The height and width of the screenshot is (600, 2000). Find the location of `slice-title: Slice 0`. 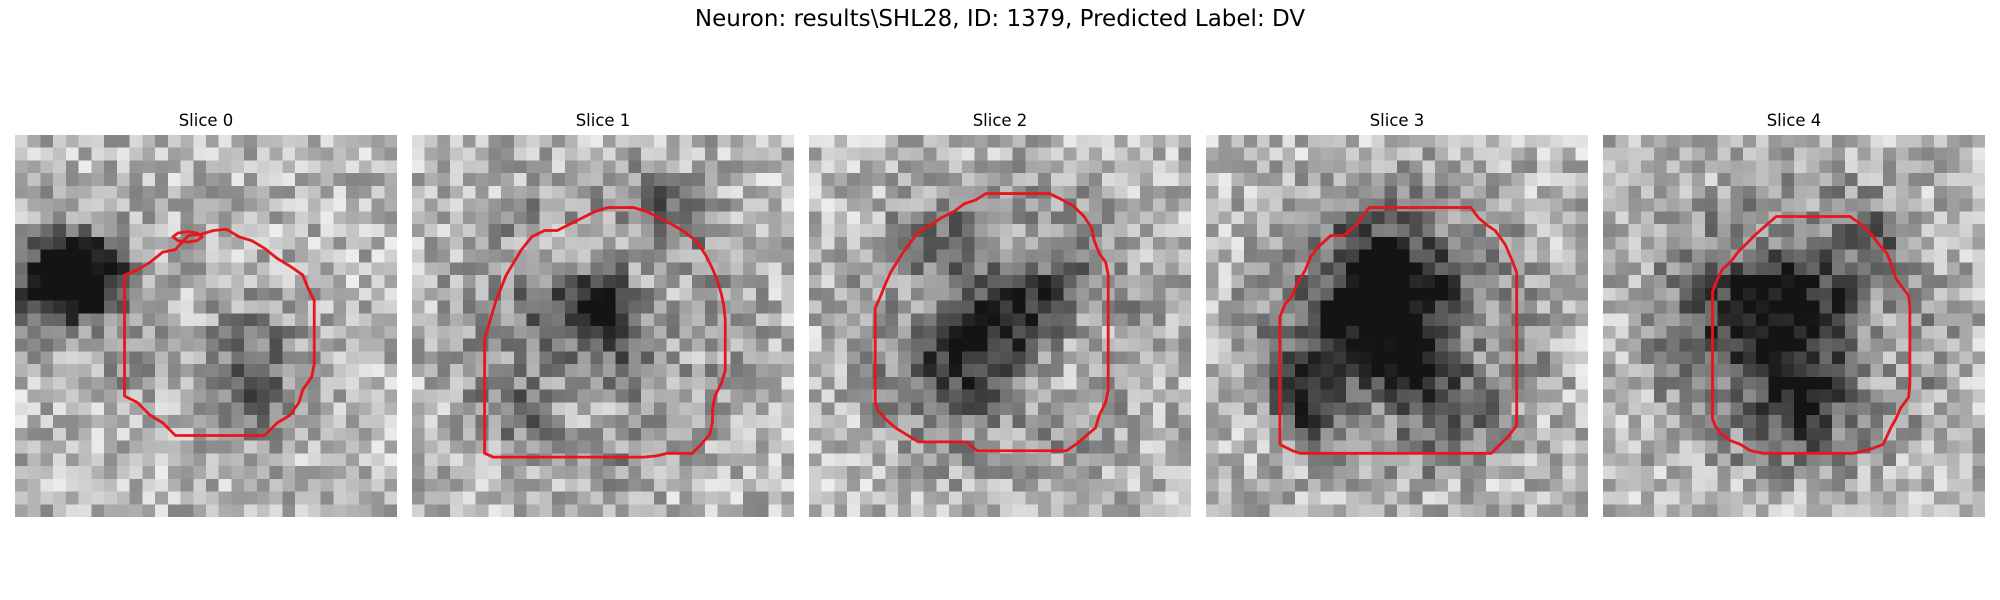

slice-title: Slice 0 is located at coordinates (206, 120).